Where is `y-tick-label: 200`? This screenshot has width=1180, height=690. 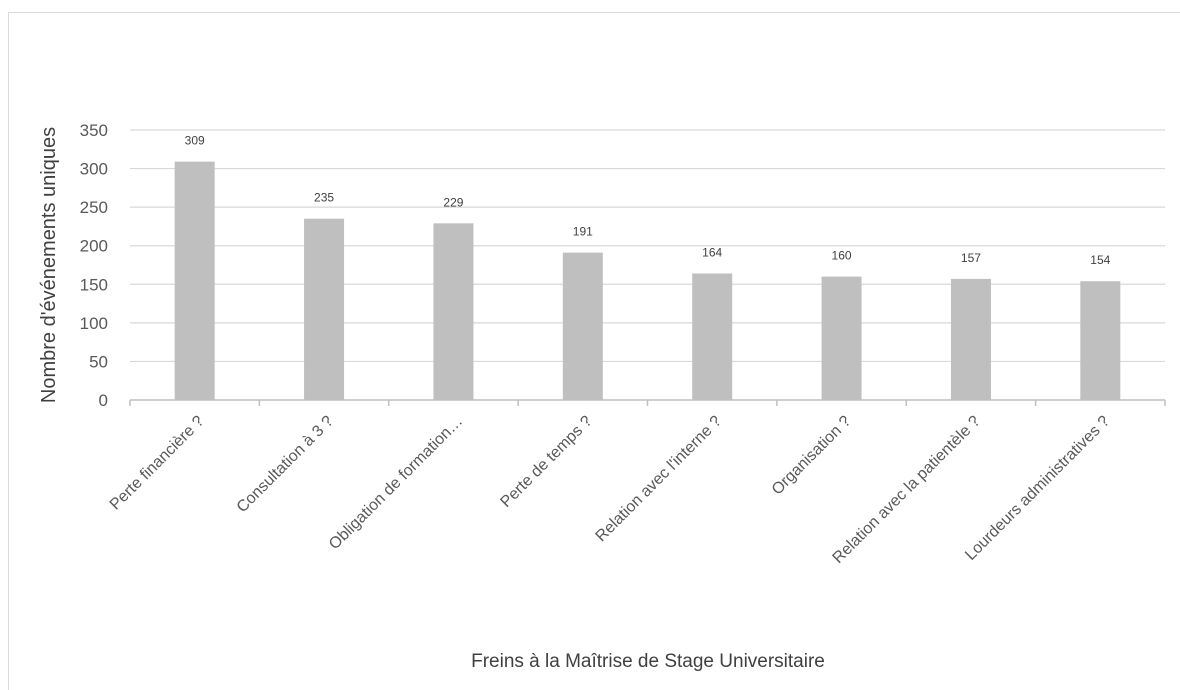
y-tick-label: 200 is located at coordinates (94, 246).